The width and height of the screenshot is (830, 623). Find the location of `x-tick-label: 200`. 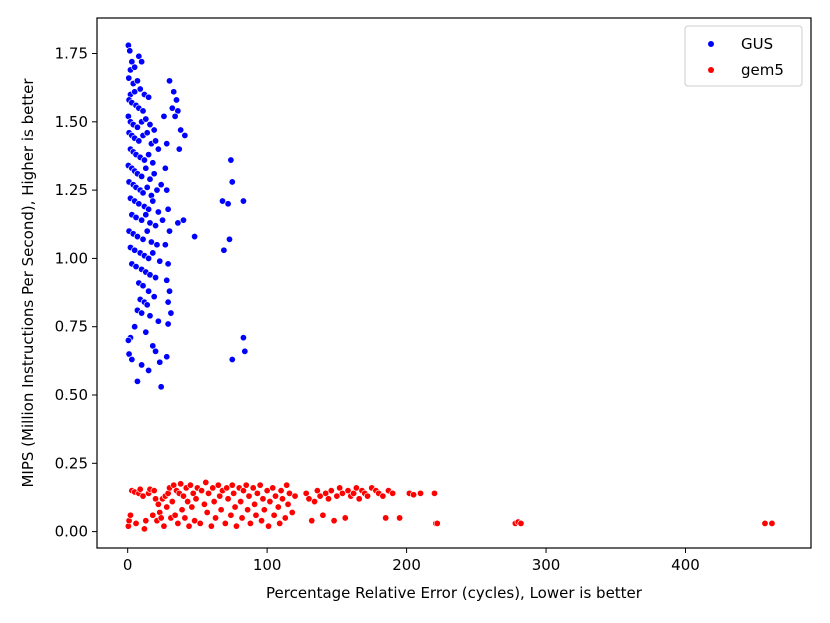

x-tick-label: 200 is located at coordinates (406, 565).